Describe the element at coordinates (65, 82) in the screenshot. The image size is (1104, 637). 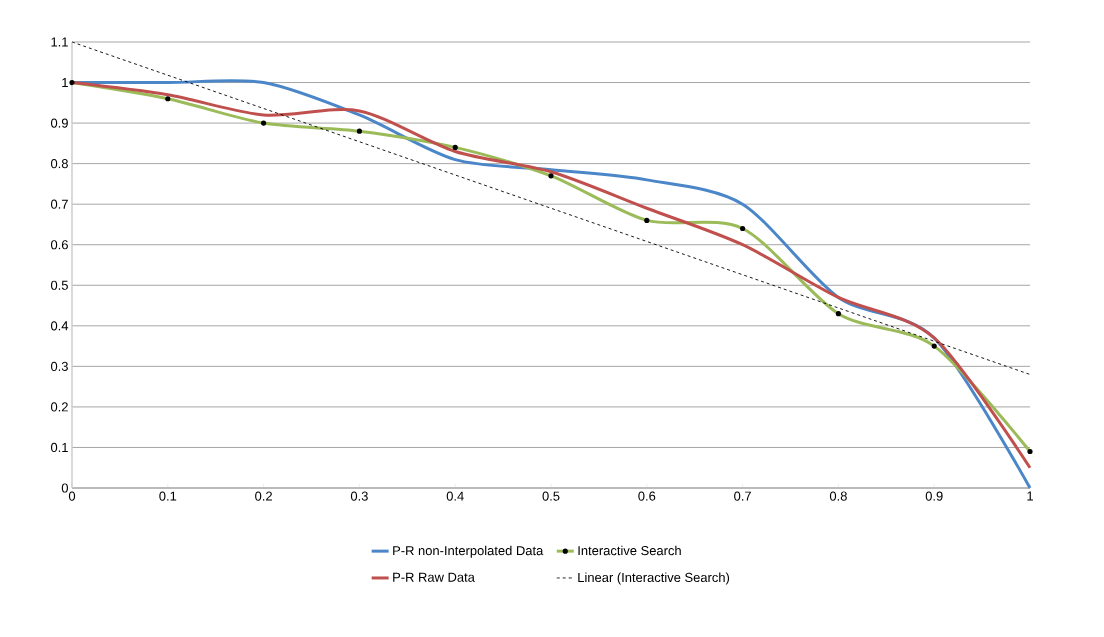
I see `y-tick-label: 1` at that location.